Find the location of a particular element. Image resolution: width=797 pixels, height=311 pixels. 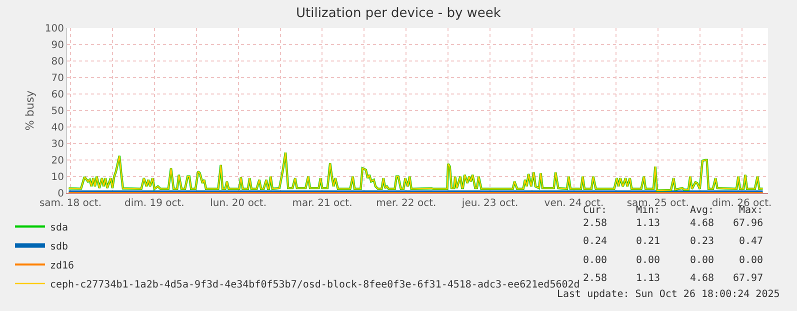

y-tick-label: 40 is located at coordinates (57, 128).